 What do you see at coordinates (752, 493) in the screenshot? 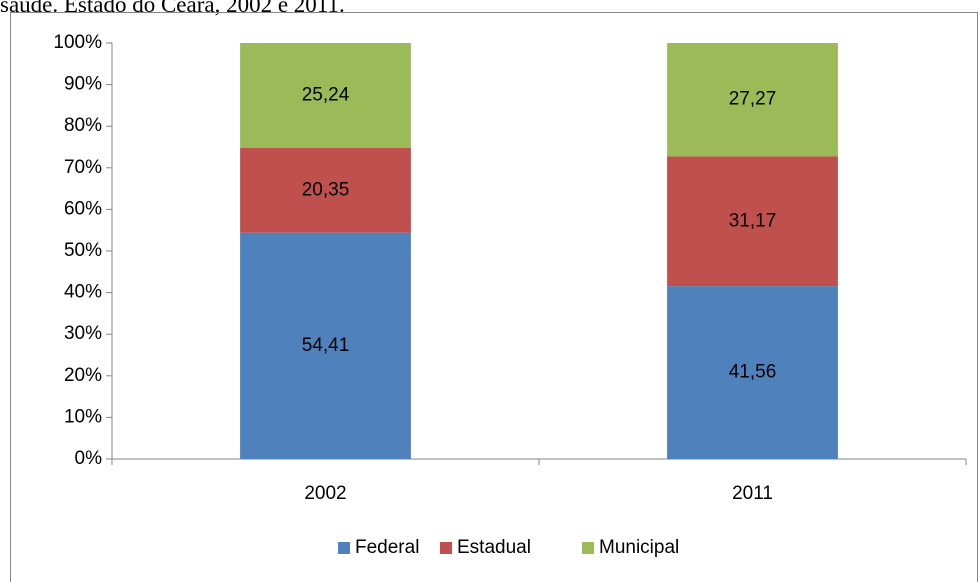
I see `x-tick-label: 2011` at bounding box center [752, 493].